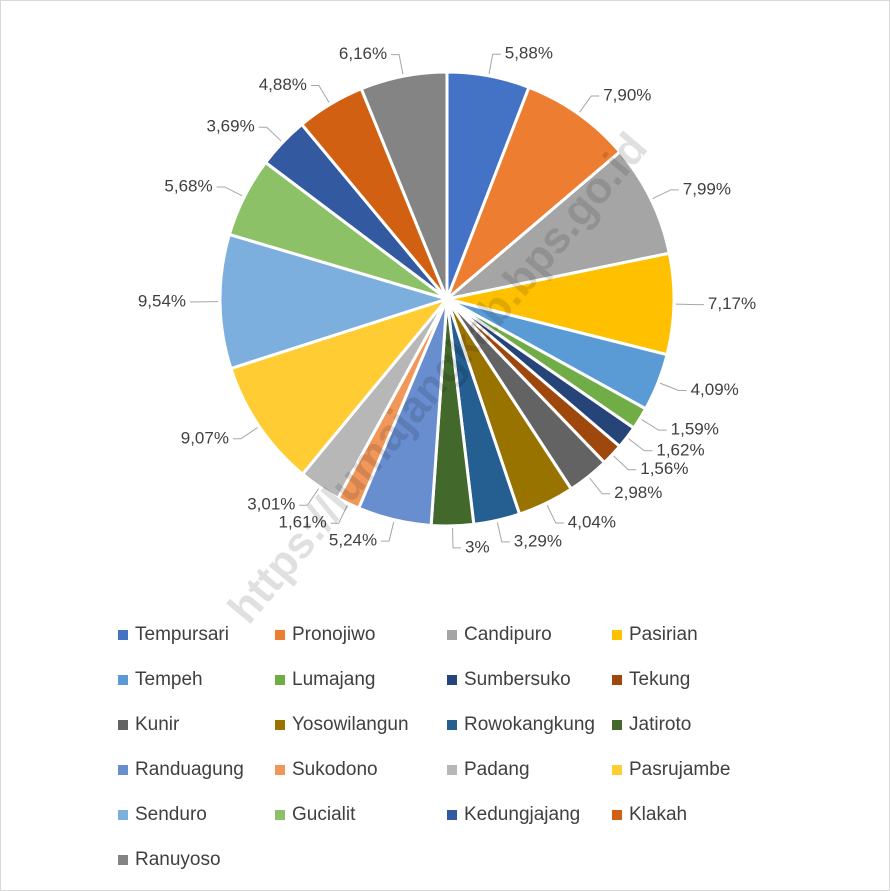 This screenshot has width=890, height=891. Describe the element at coordinates (707, 188) in the screenshot. I see `data-label: 7,99%` at that location.